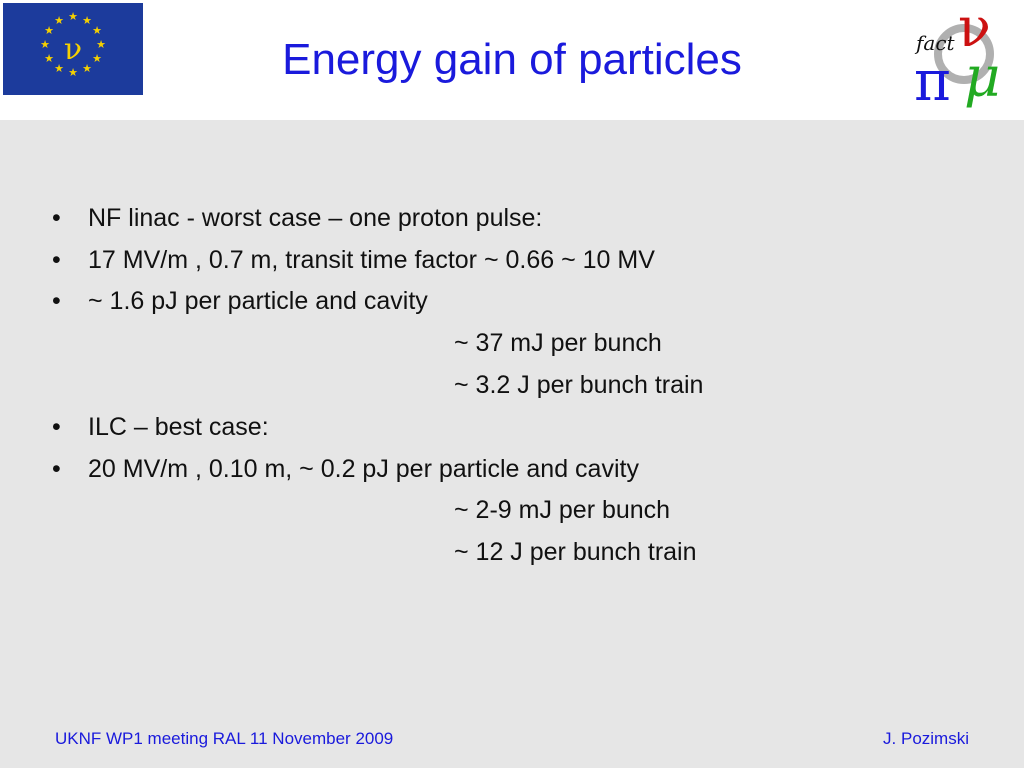  I want to click on nufact-logo: fact ν π μ, so click(957, 55).